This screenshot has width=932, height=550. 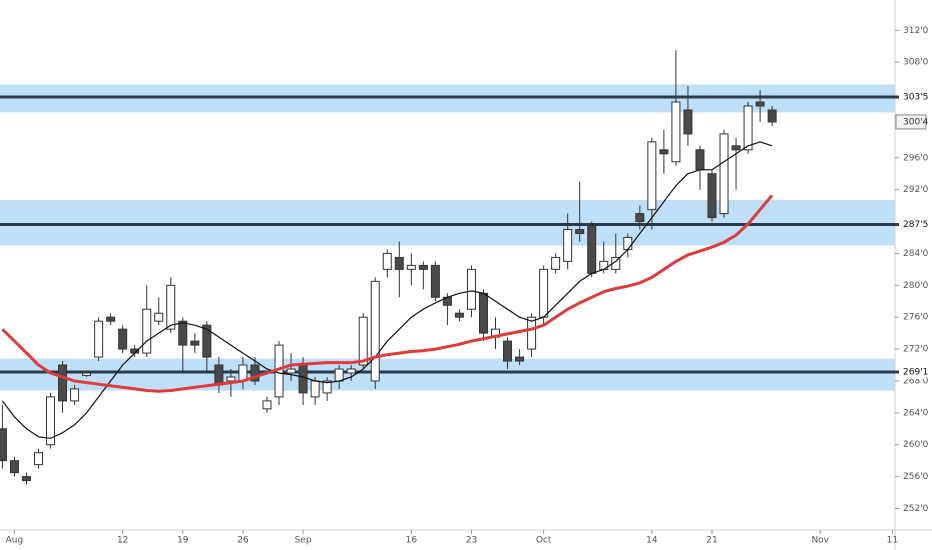 I want to click on x-tick-label: 16, so click(x=412, y=541).